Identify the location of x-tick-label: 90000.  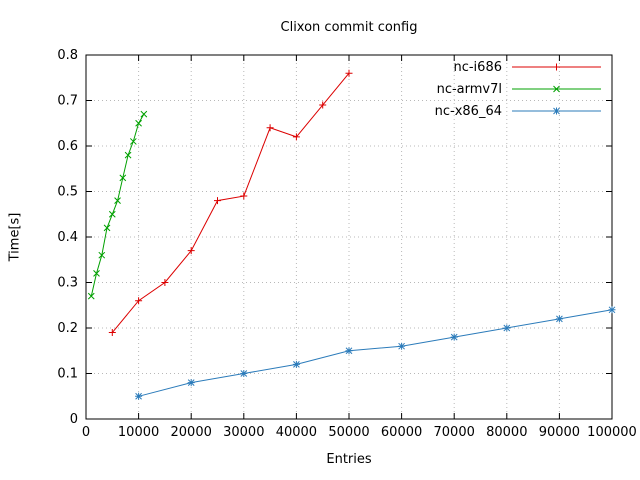
(559, 432).